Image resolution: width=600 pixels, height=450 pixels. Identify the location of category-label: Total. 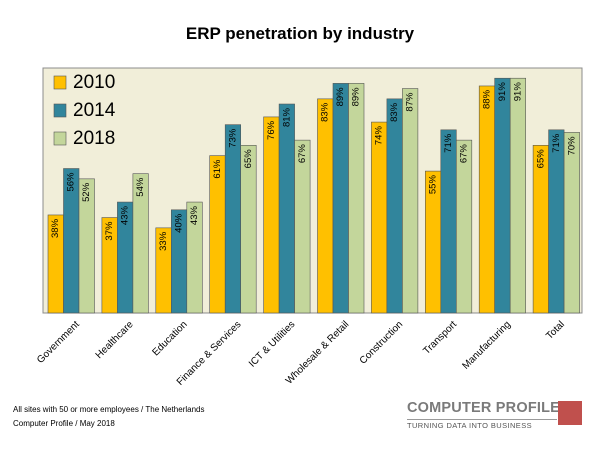
(555, 330).